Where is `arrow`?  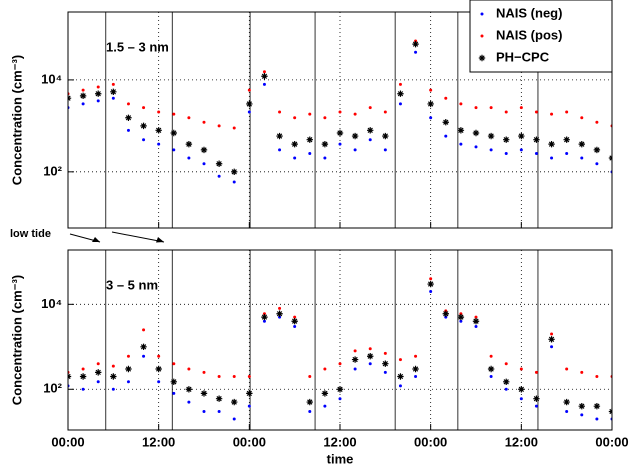
arrow is located at coordinates (138, 237).